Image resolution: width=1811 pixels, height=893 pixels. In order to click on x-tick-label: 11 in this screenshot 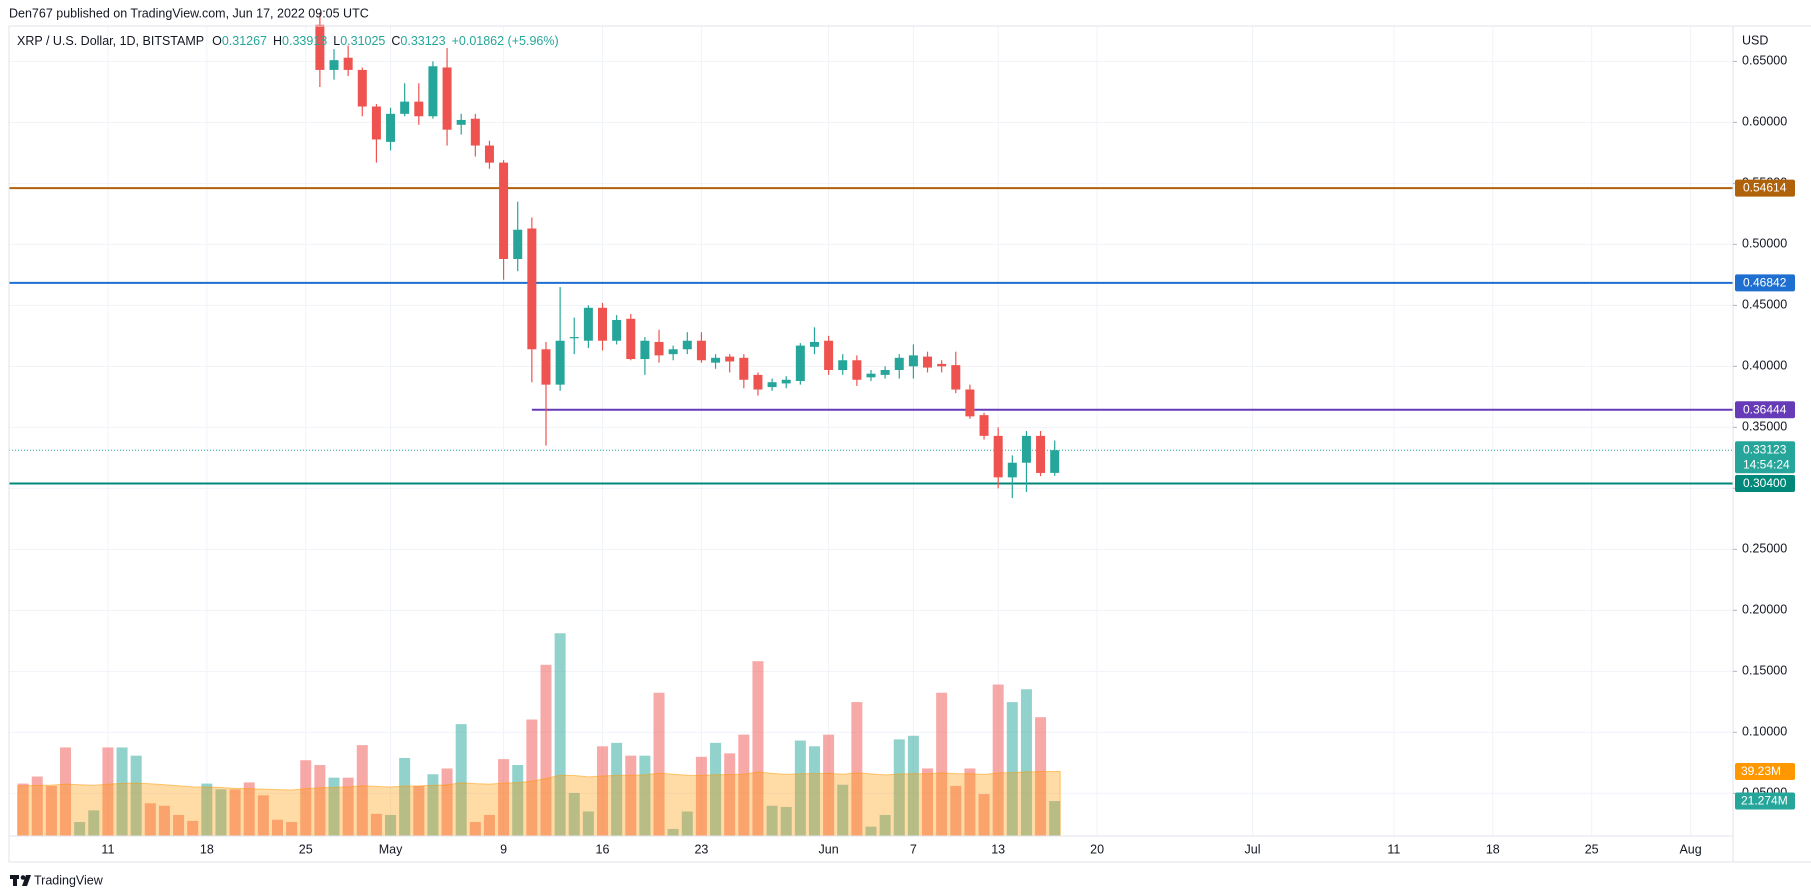, I will do `click(107, 849)`.